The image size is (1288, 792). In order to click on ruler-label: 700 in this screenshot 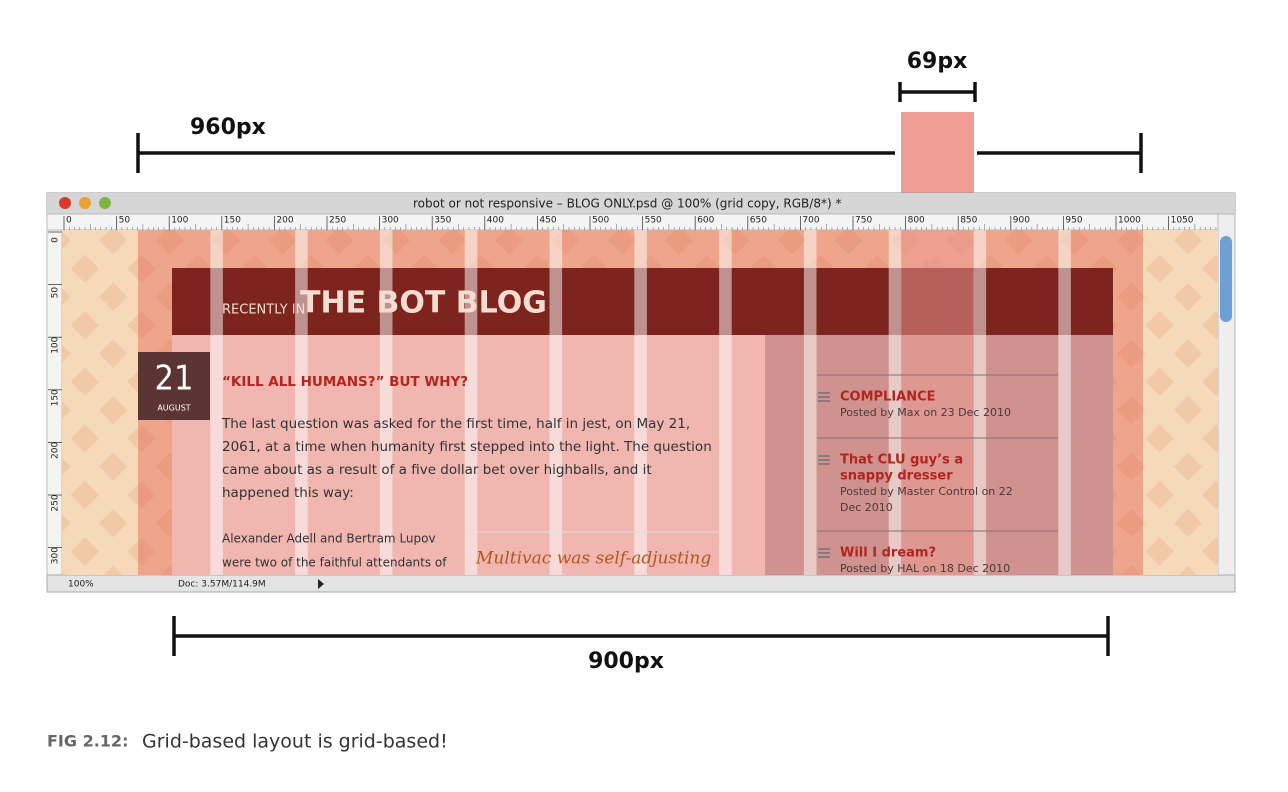, I will do `click(810, 221)`.